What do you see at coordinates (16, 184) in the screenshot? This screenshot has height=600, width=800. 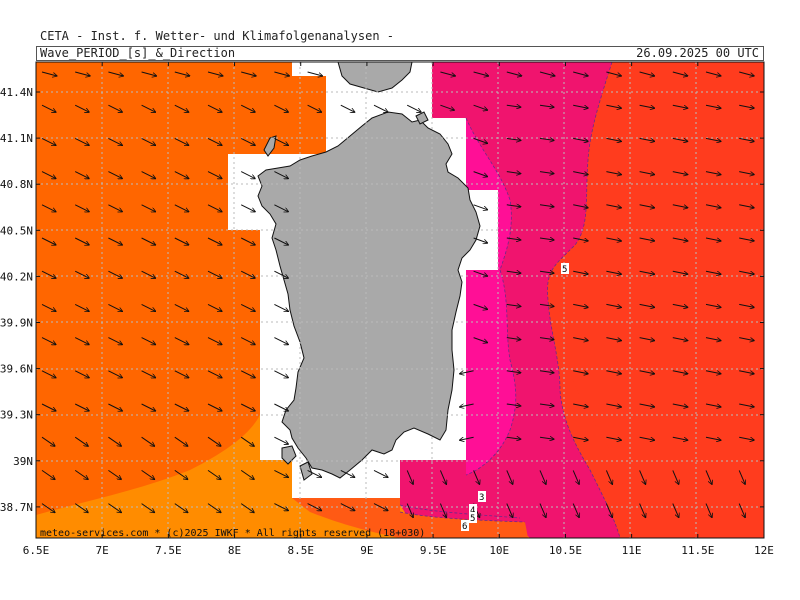 I see `y-tick-label: 40.8N` at bounding box center [16, 184].